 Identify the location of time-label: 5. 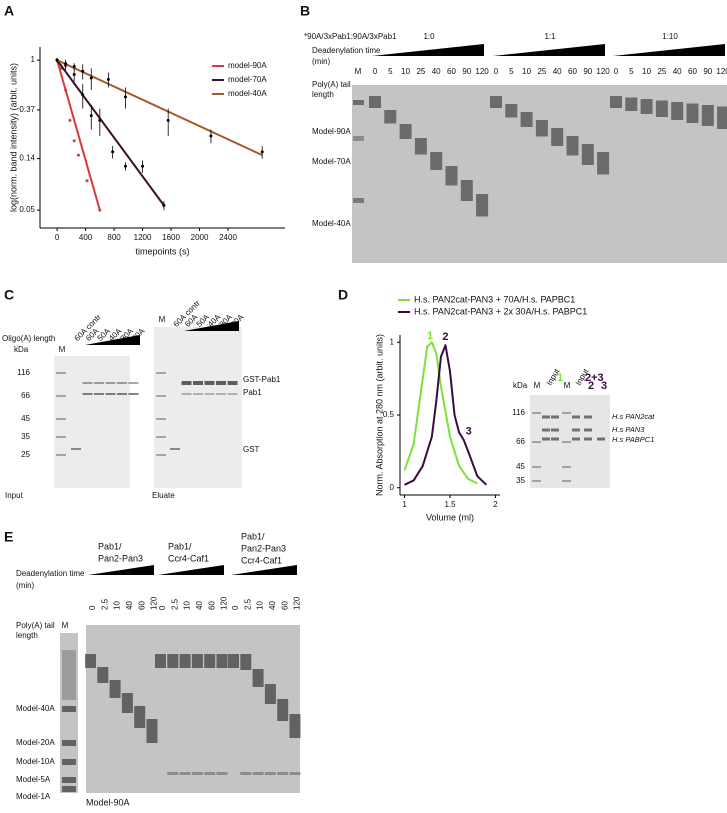
(631, 71).